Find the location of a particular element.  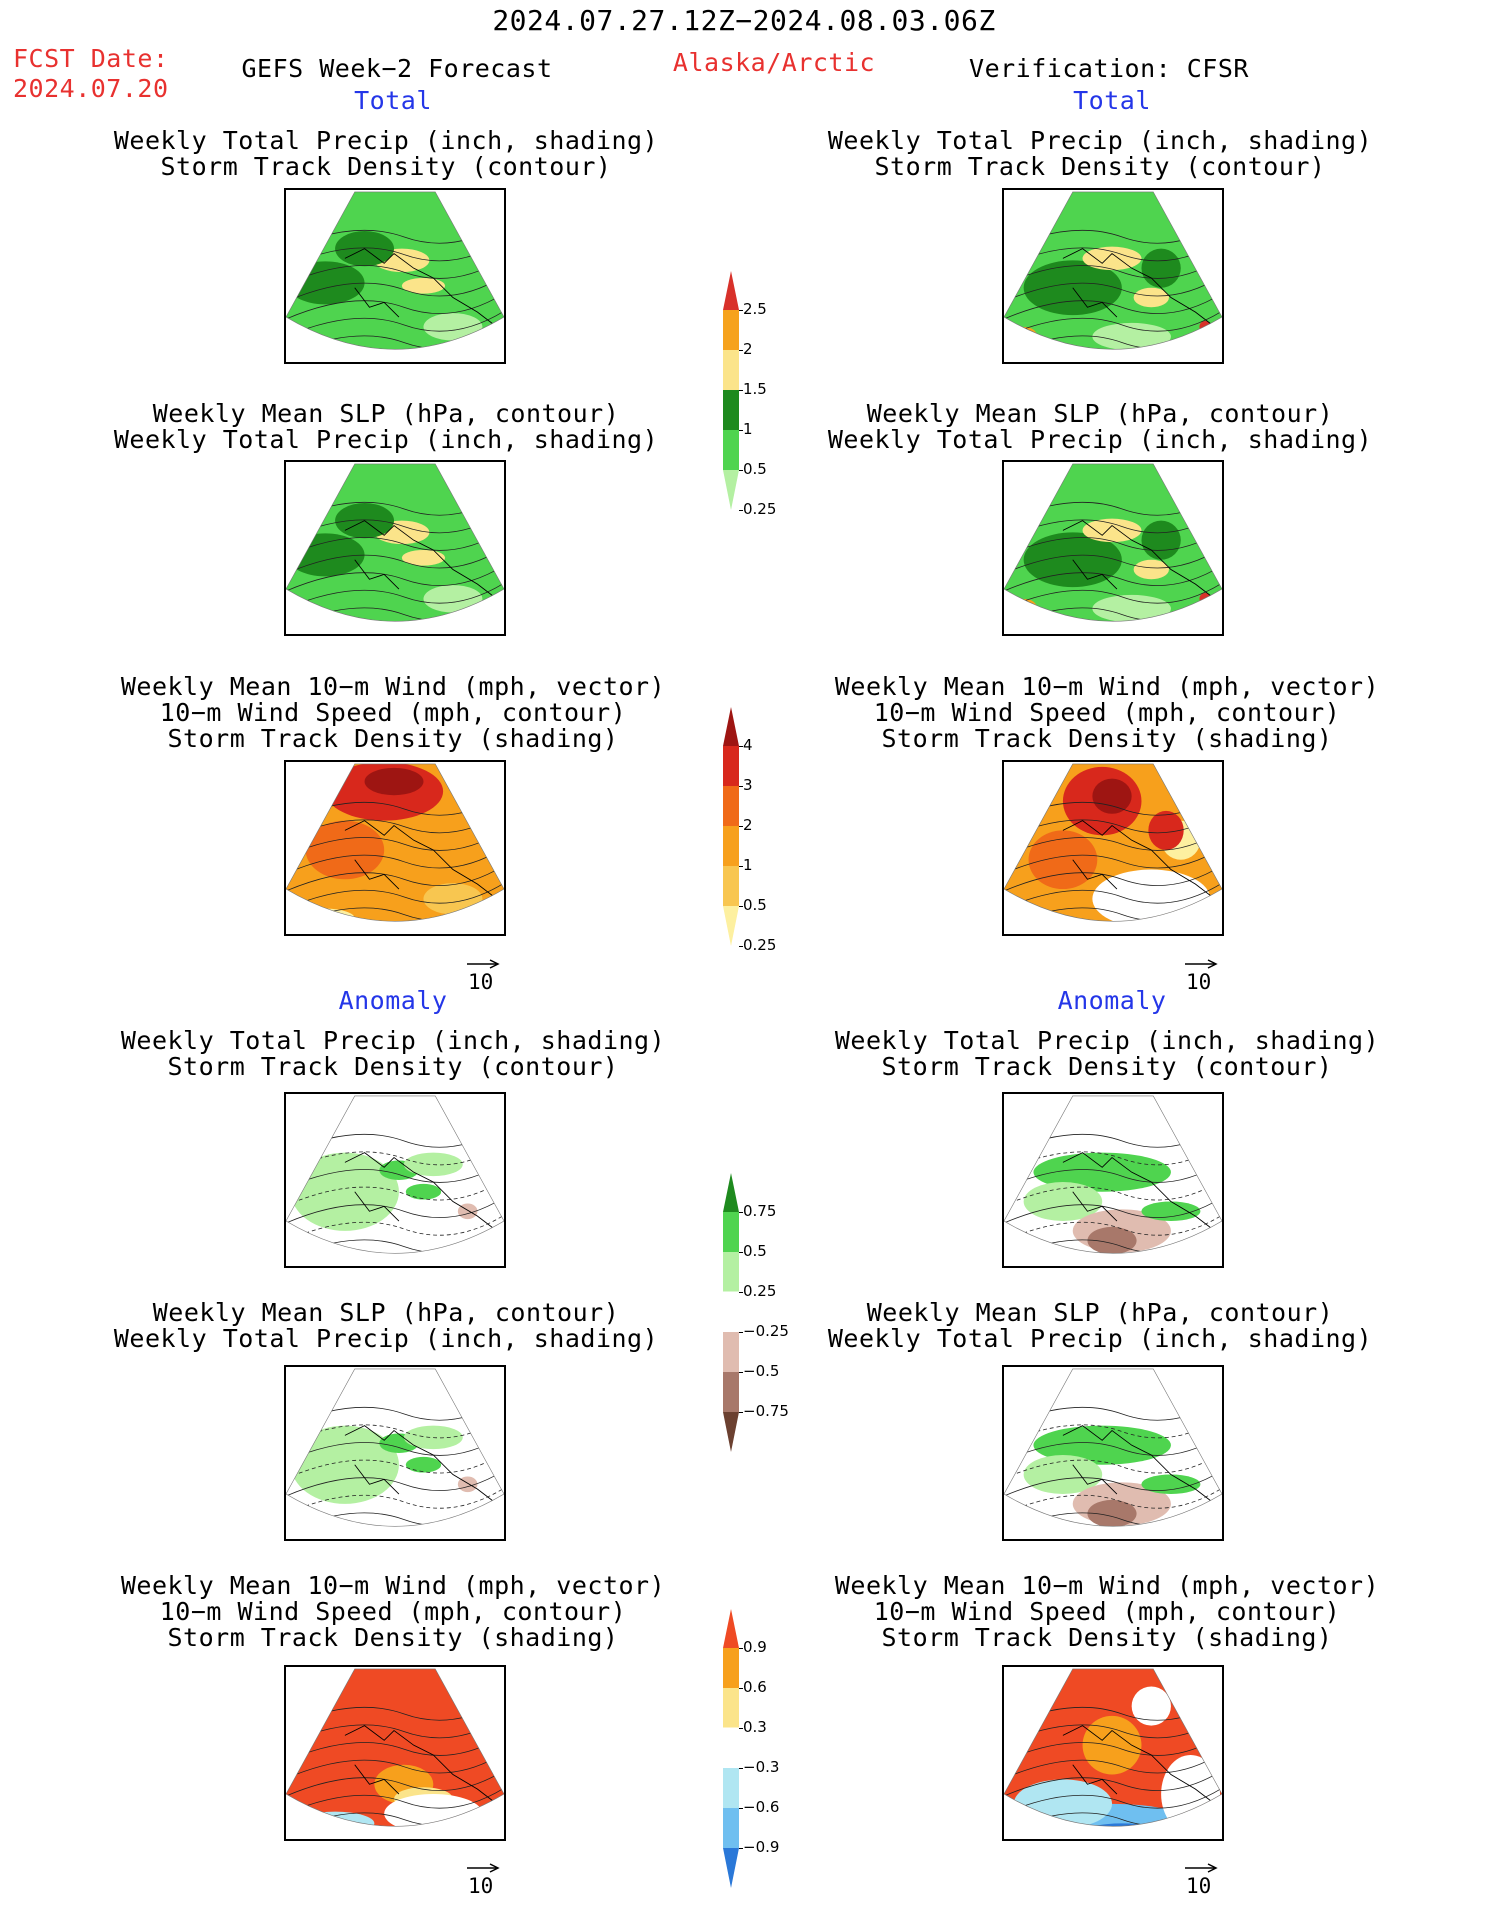

colorbar-label: −0.75 is located at coordinates (766, 1411).